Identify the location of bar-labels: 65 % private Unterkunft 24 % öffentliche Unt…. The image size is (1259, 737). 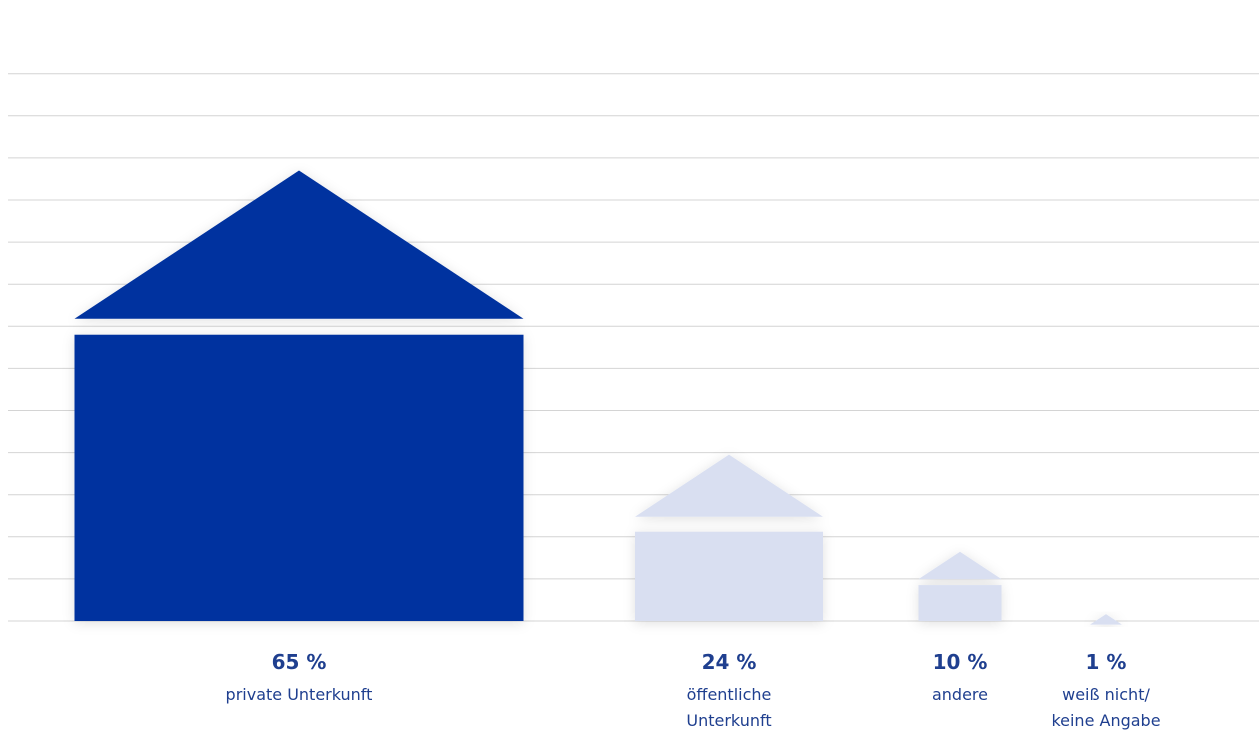
(693, 690).